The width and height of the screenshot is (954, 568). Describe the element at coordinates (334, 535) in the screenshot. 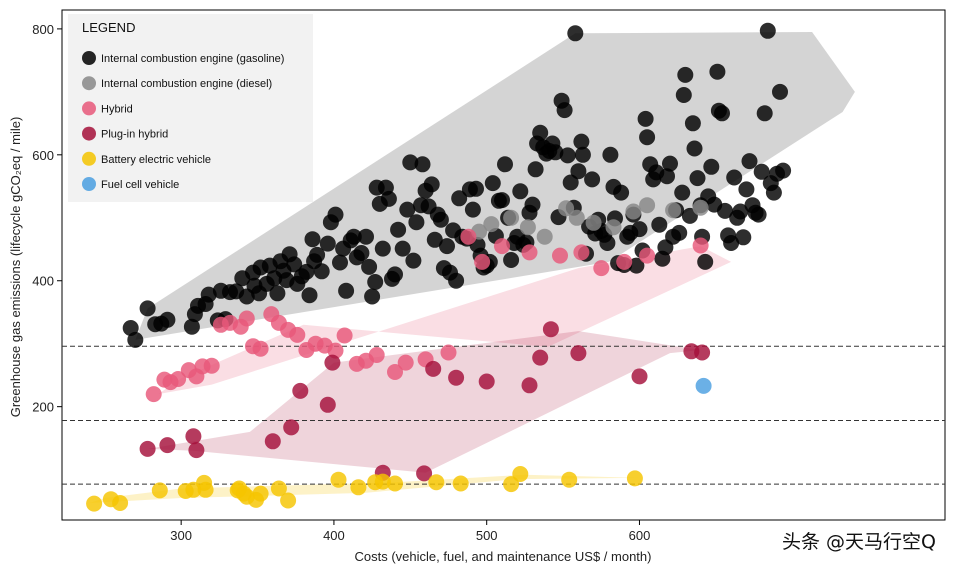

I see `x-tick-label-1: 400` at that location.